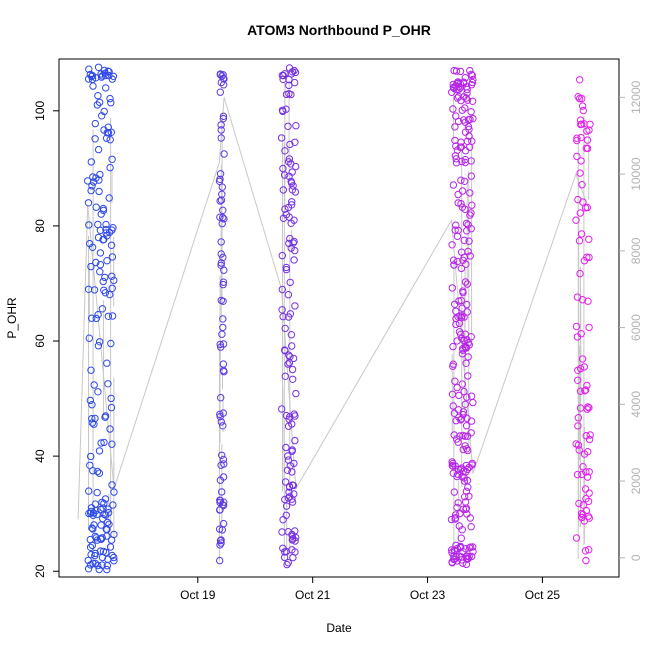 This screenshot has width=650, height=650. I want to click on point-group, so click(462, 317).